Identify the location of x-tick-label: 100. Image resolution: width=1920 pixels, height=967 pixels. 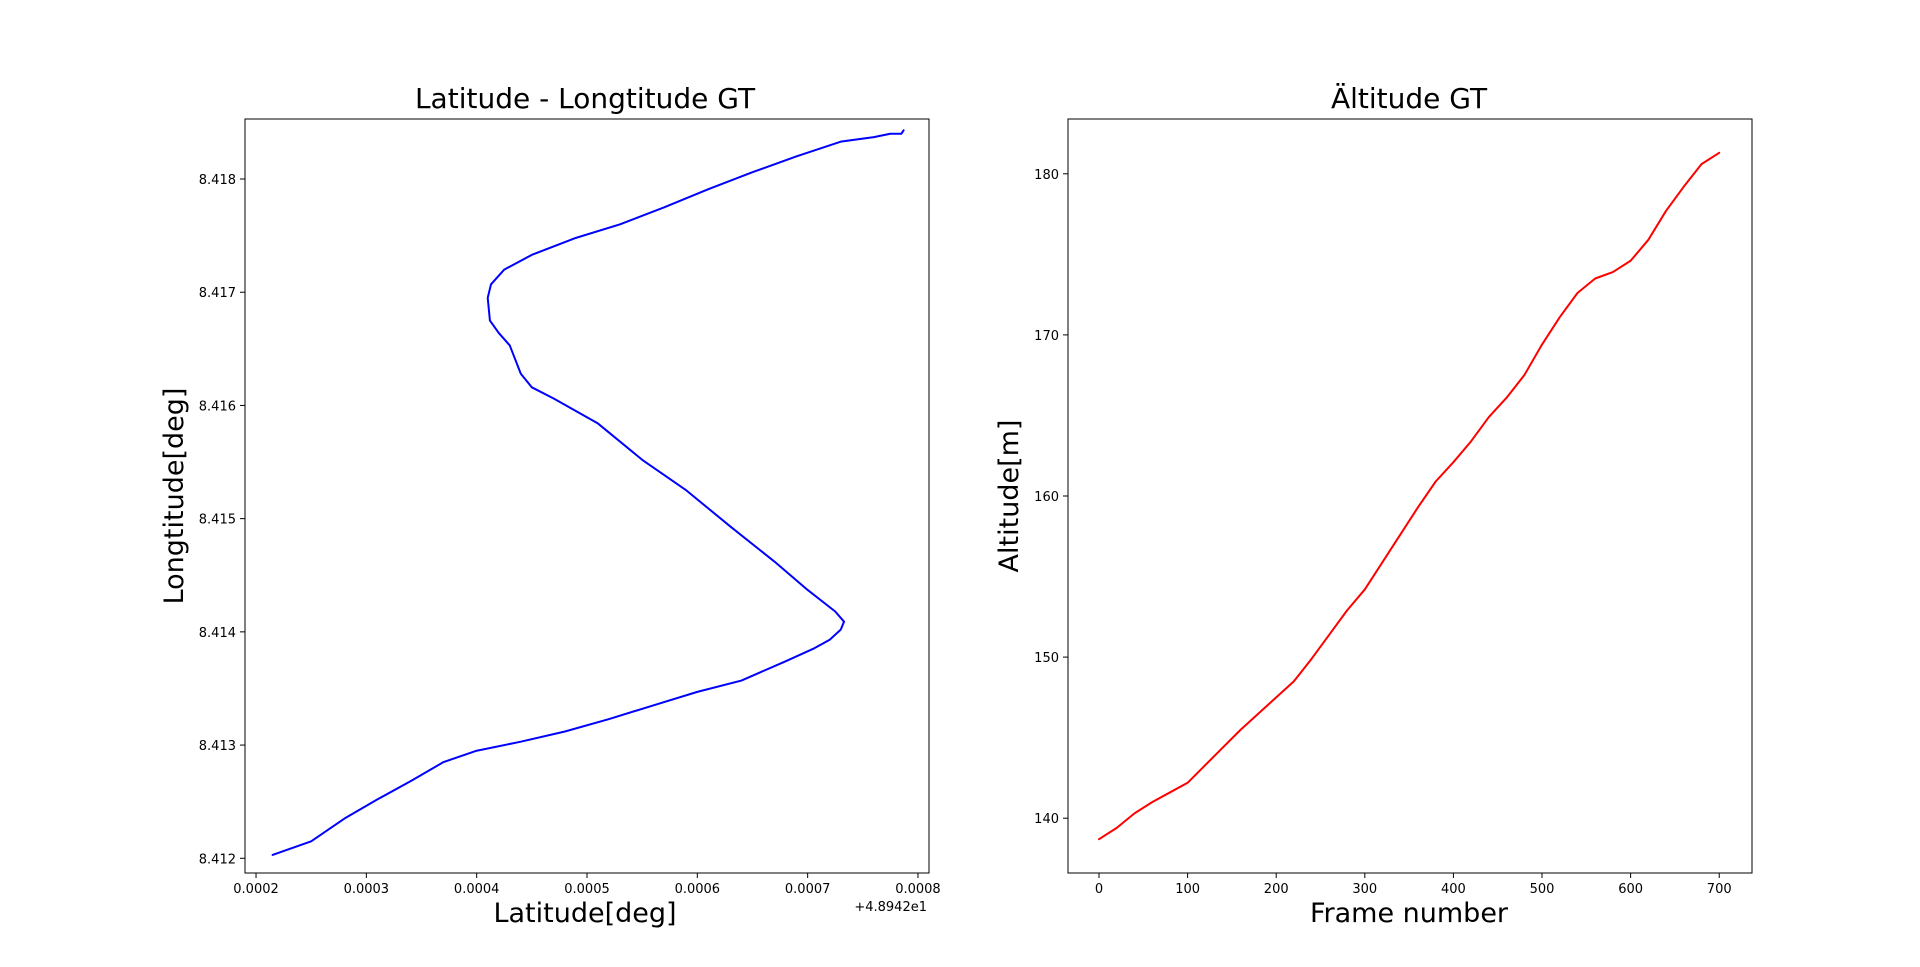
(1187, 889).